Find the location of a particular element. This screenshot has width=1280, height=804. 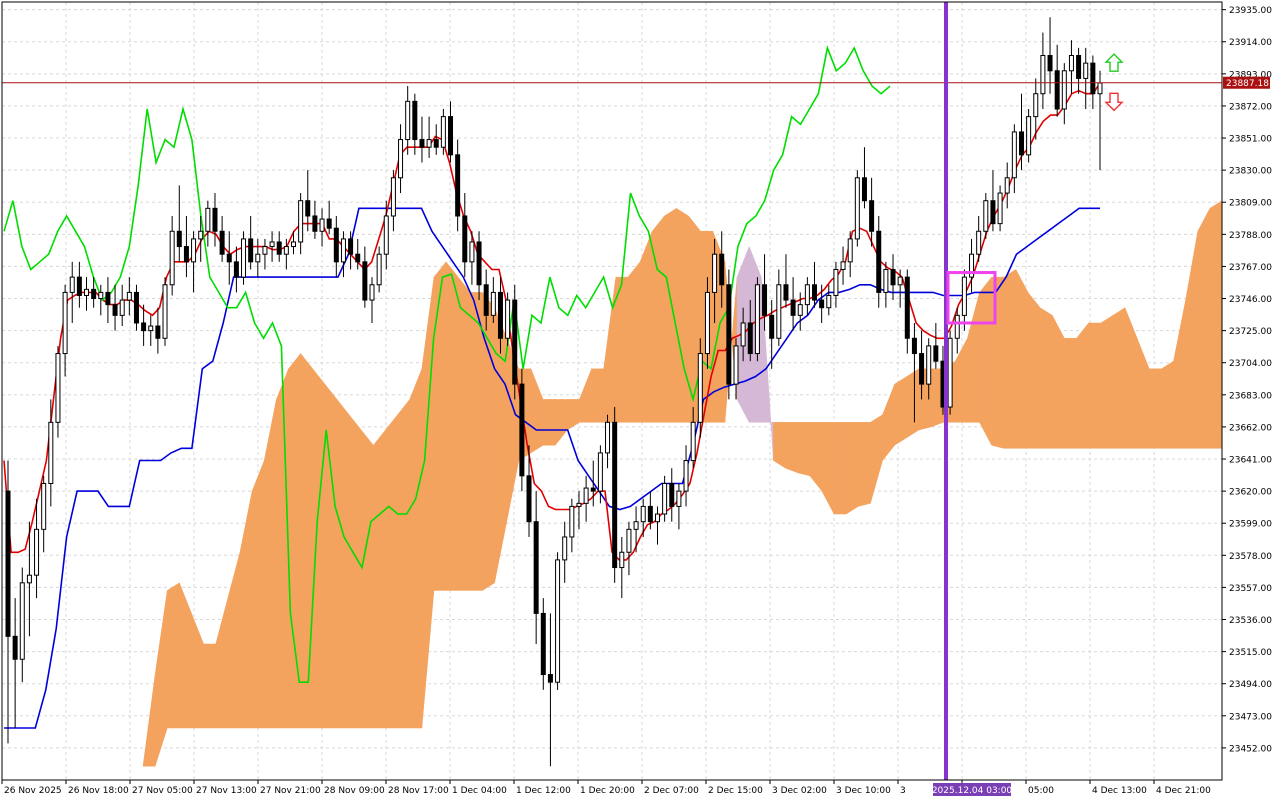

x-tick-label: 3 Dec 10:00 is located at coordinates (863, 791).